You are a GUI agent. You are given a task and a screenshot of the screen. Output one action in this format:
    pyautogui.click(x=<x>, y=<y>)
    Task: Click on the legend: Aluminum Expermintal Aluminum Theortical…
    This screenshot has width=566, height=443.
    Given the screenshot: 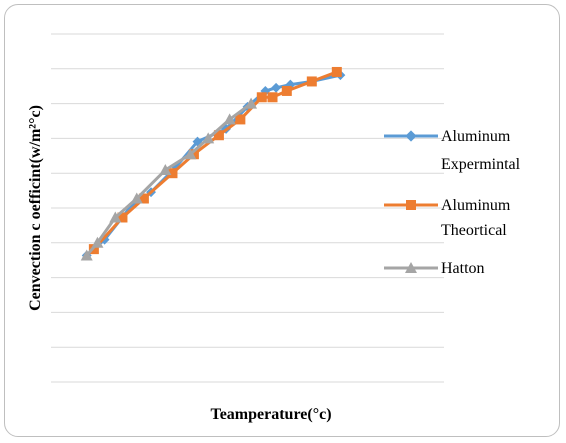 What is the action you would take?
    pyautogui.click(x=452, y=202)
    